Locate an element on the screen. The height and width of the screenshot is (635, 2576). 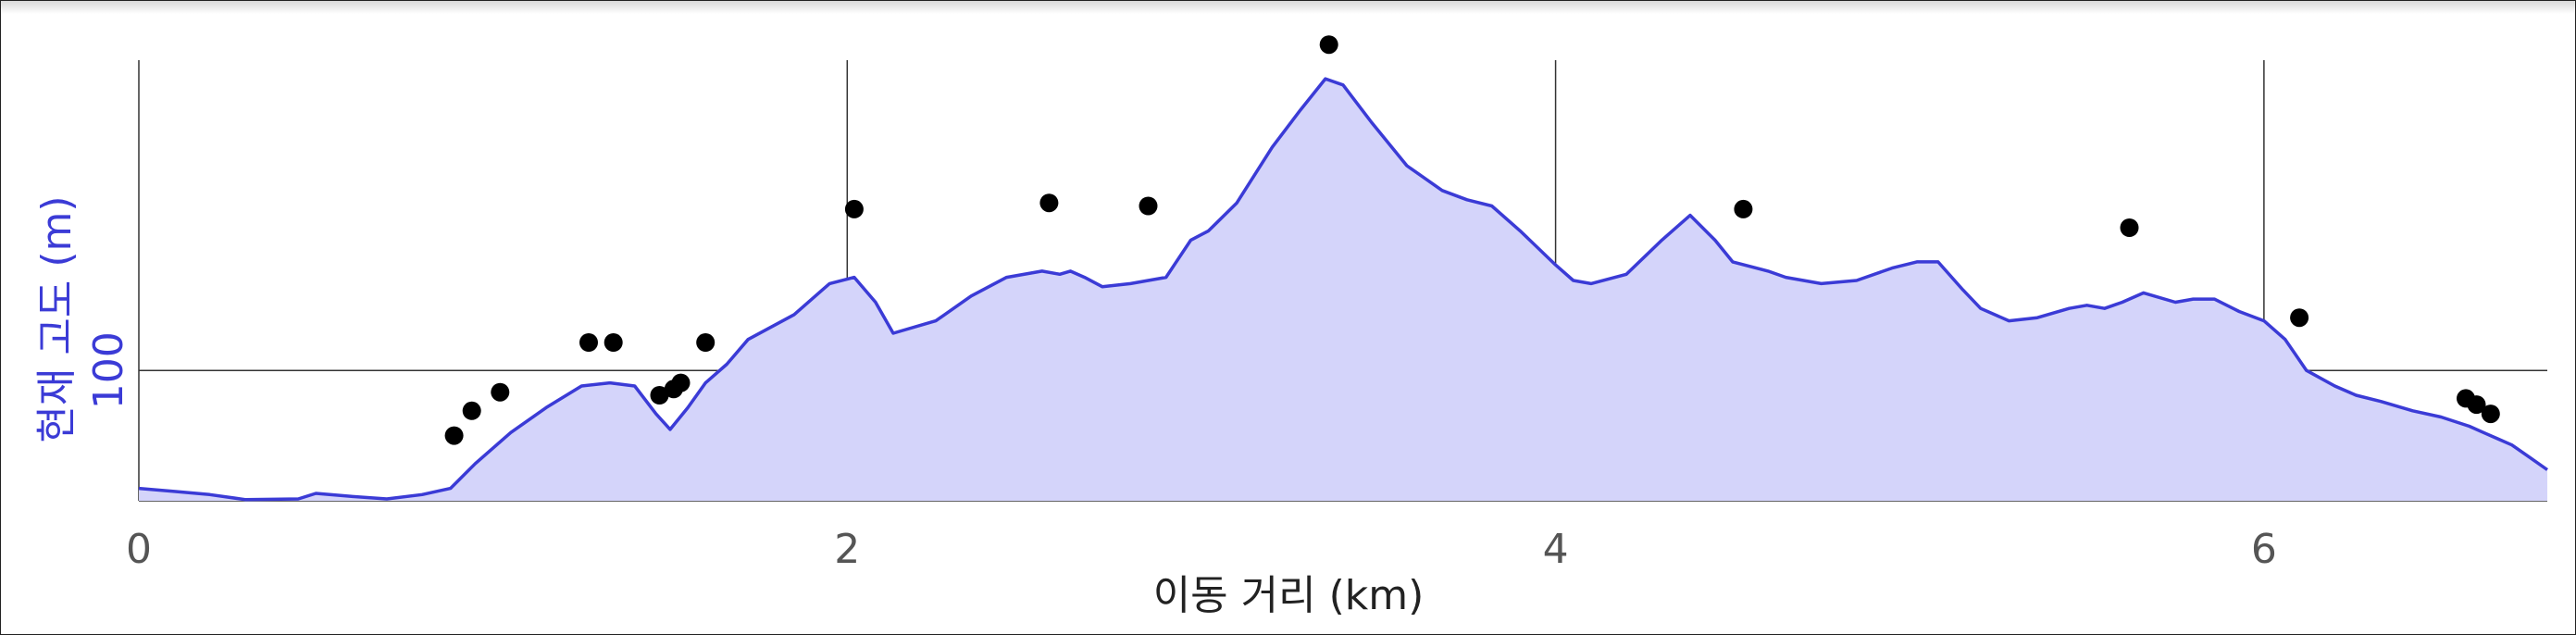
y-tick-label: 100 is located at coordinates (108, 370).